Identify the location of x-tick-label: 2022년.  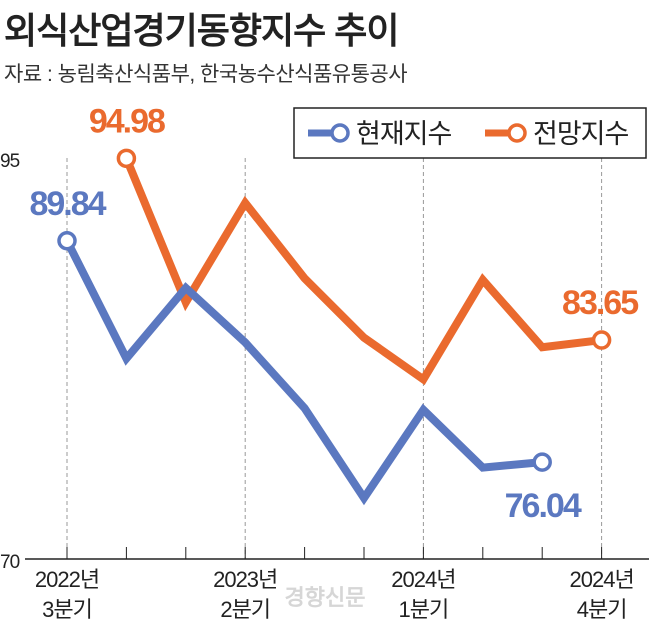
(67, 579).